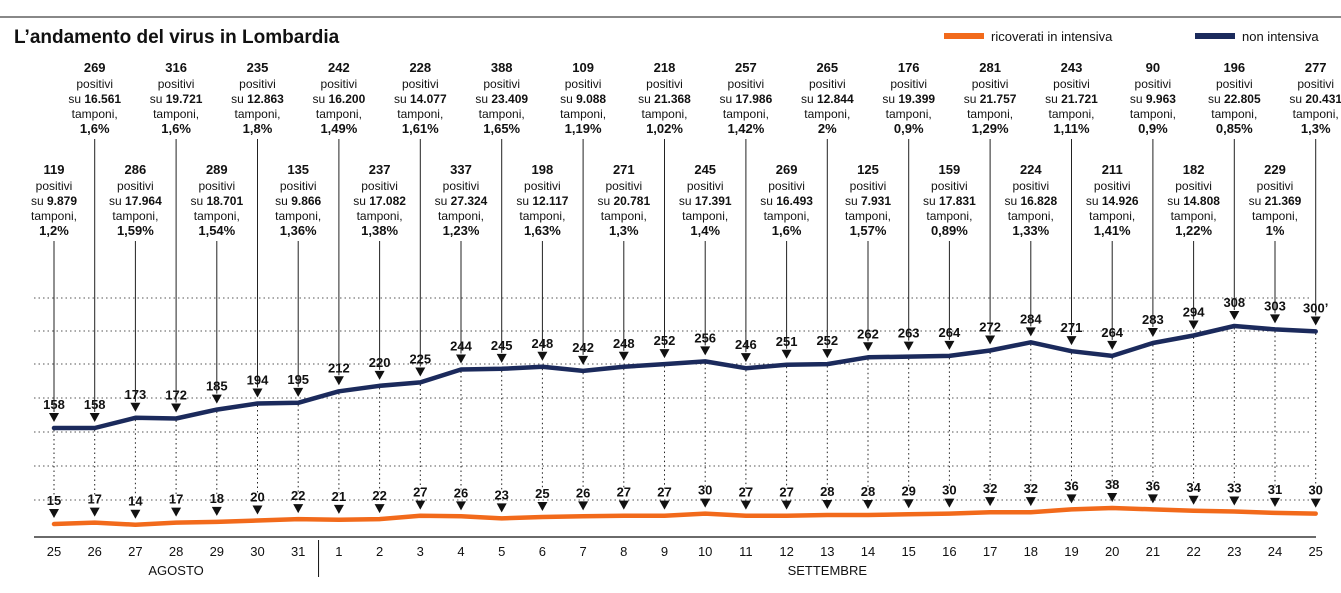 Image resolution: width=1341 pixels, height=593 pixels. I want to click on annotation-tamponi-count: su 17.964, so click(135, 201).